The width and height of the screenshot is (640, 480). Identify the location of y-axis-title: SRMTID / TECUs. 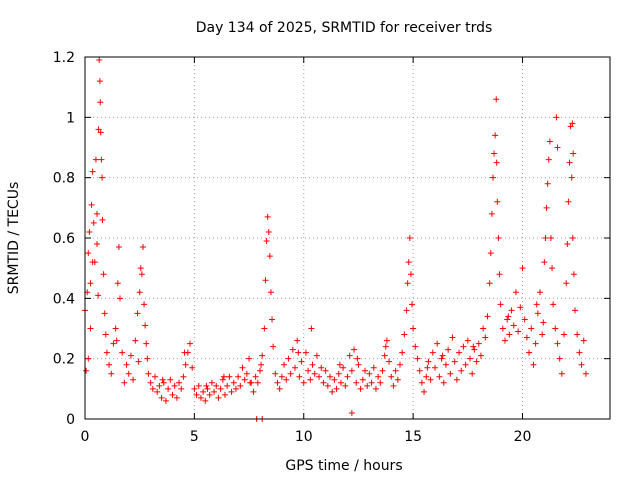
(14, 238).